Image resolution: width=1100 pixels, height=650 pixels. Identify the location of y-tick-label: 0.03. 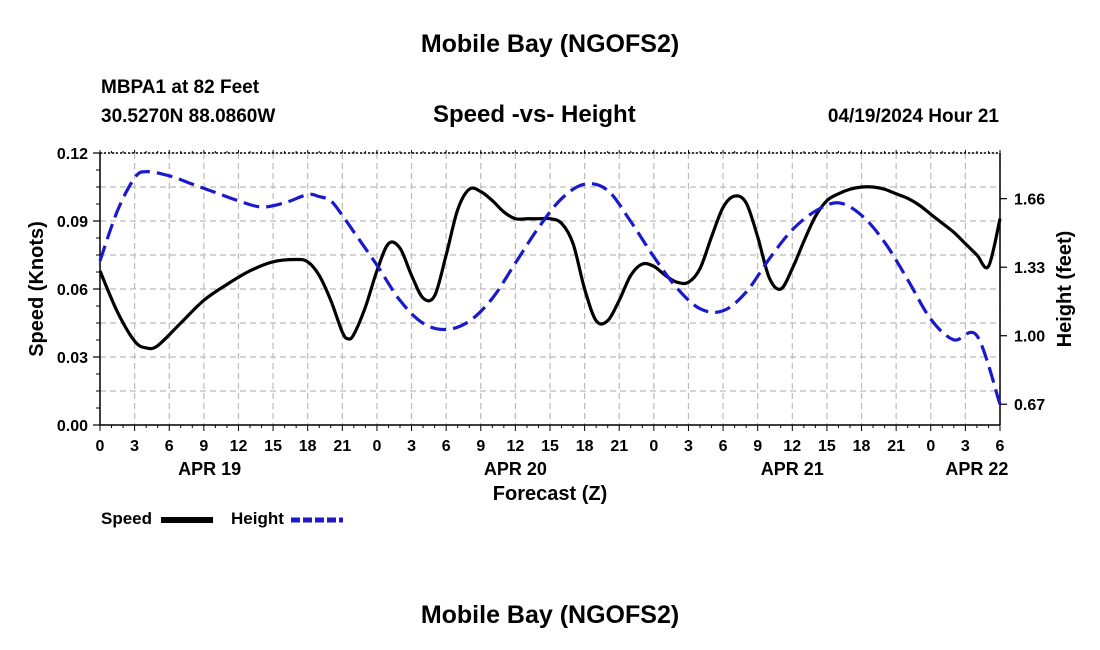
(72, 358).